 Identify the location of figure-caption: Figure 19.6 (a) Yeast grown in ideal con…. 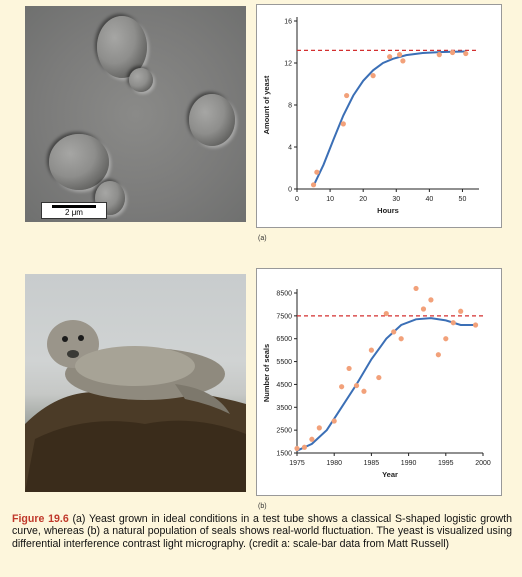
(262, 531).